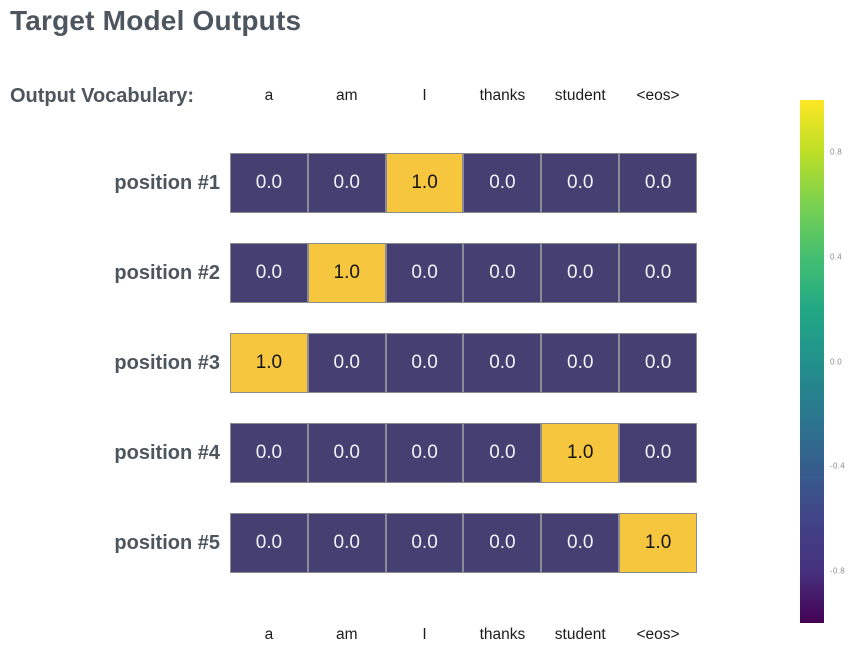  I want to click on cell-r4-c5: 1.0, so click(579, 453).